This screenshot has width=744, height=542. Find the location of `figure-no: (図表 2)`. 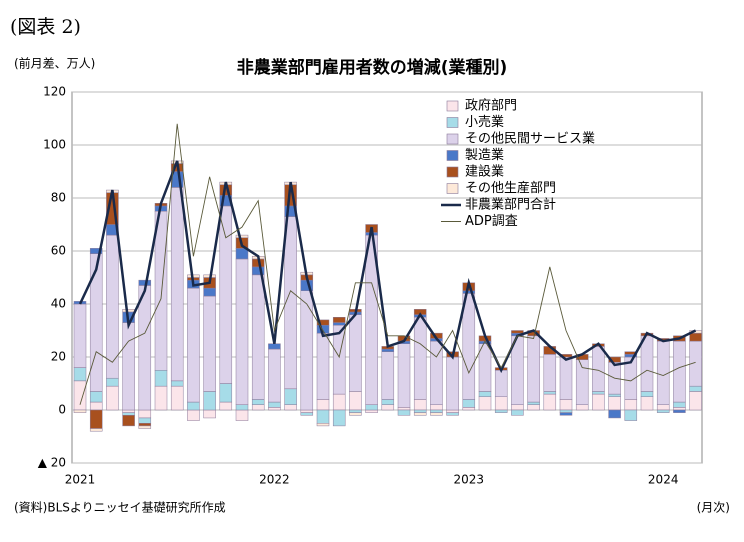

figure-no: (図表 2) is located at coordinates (45, 27).